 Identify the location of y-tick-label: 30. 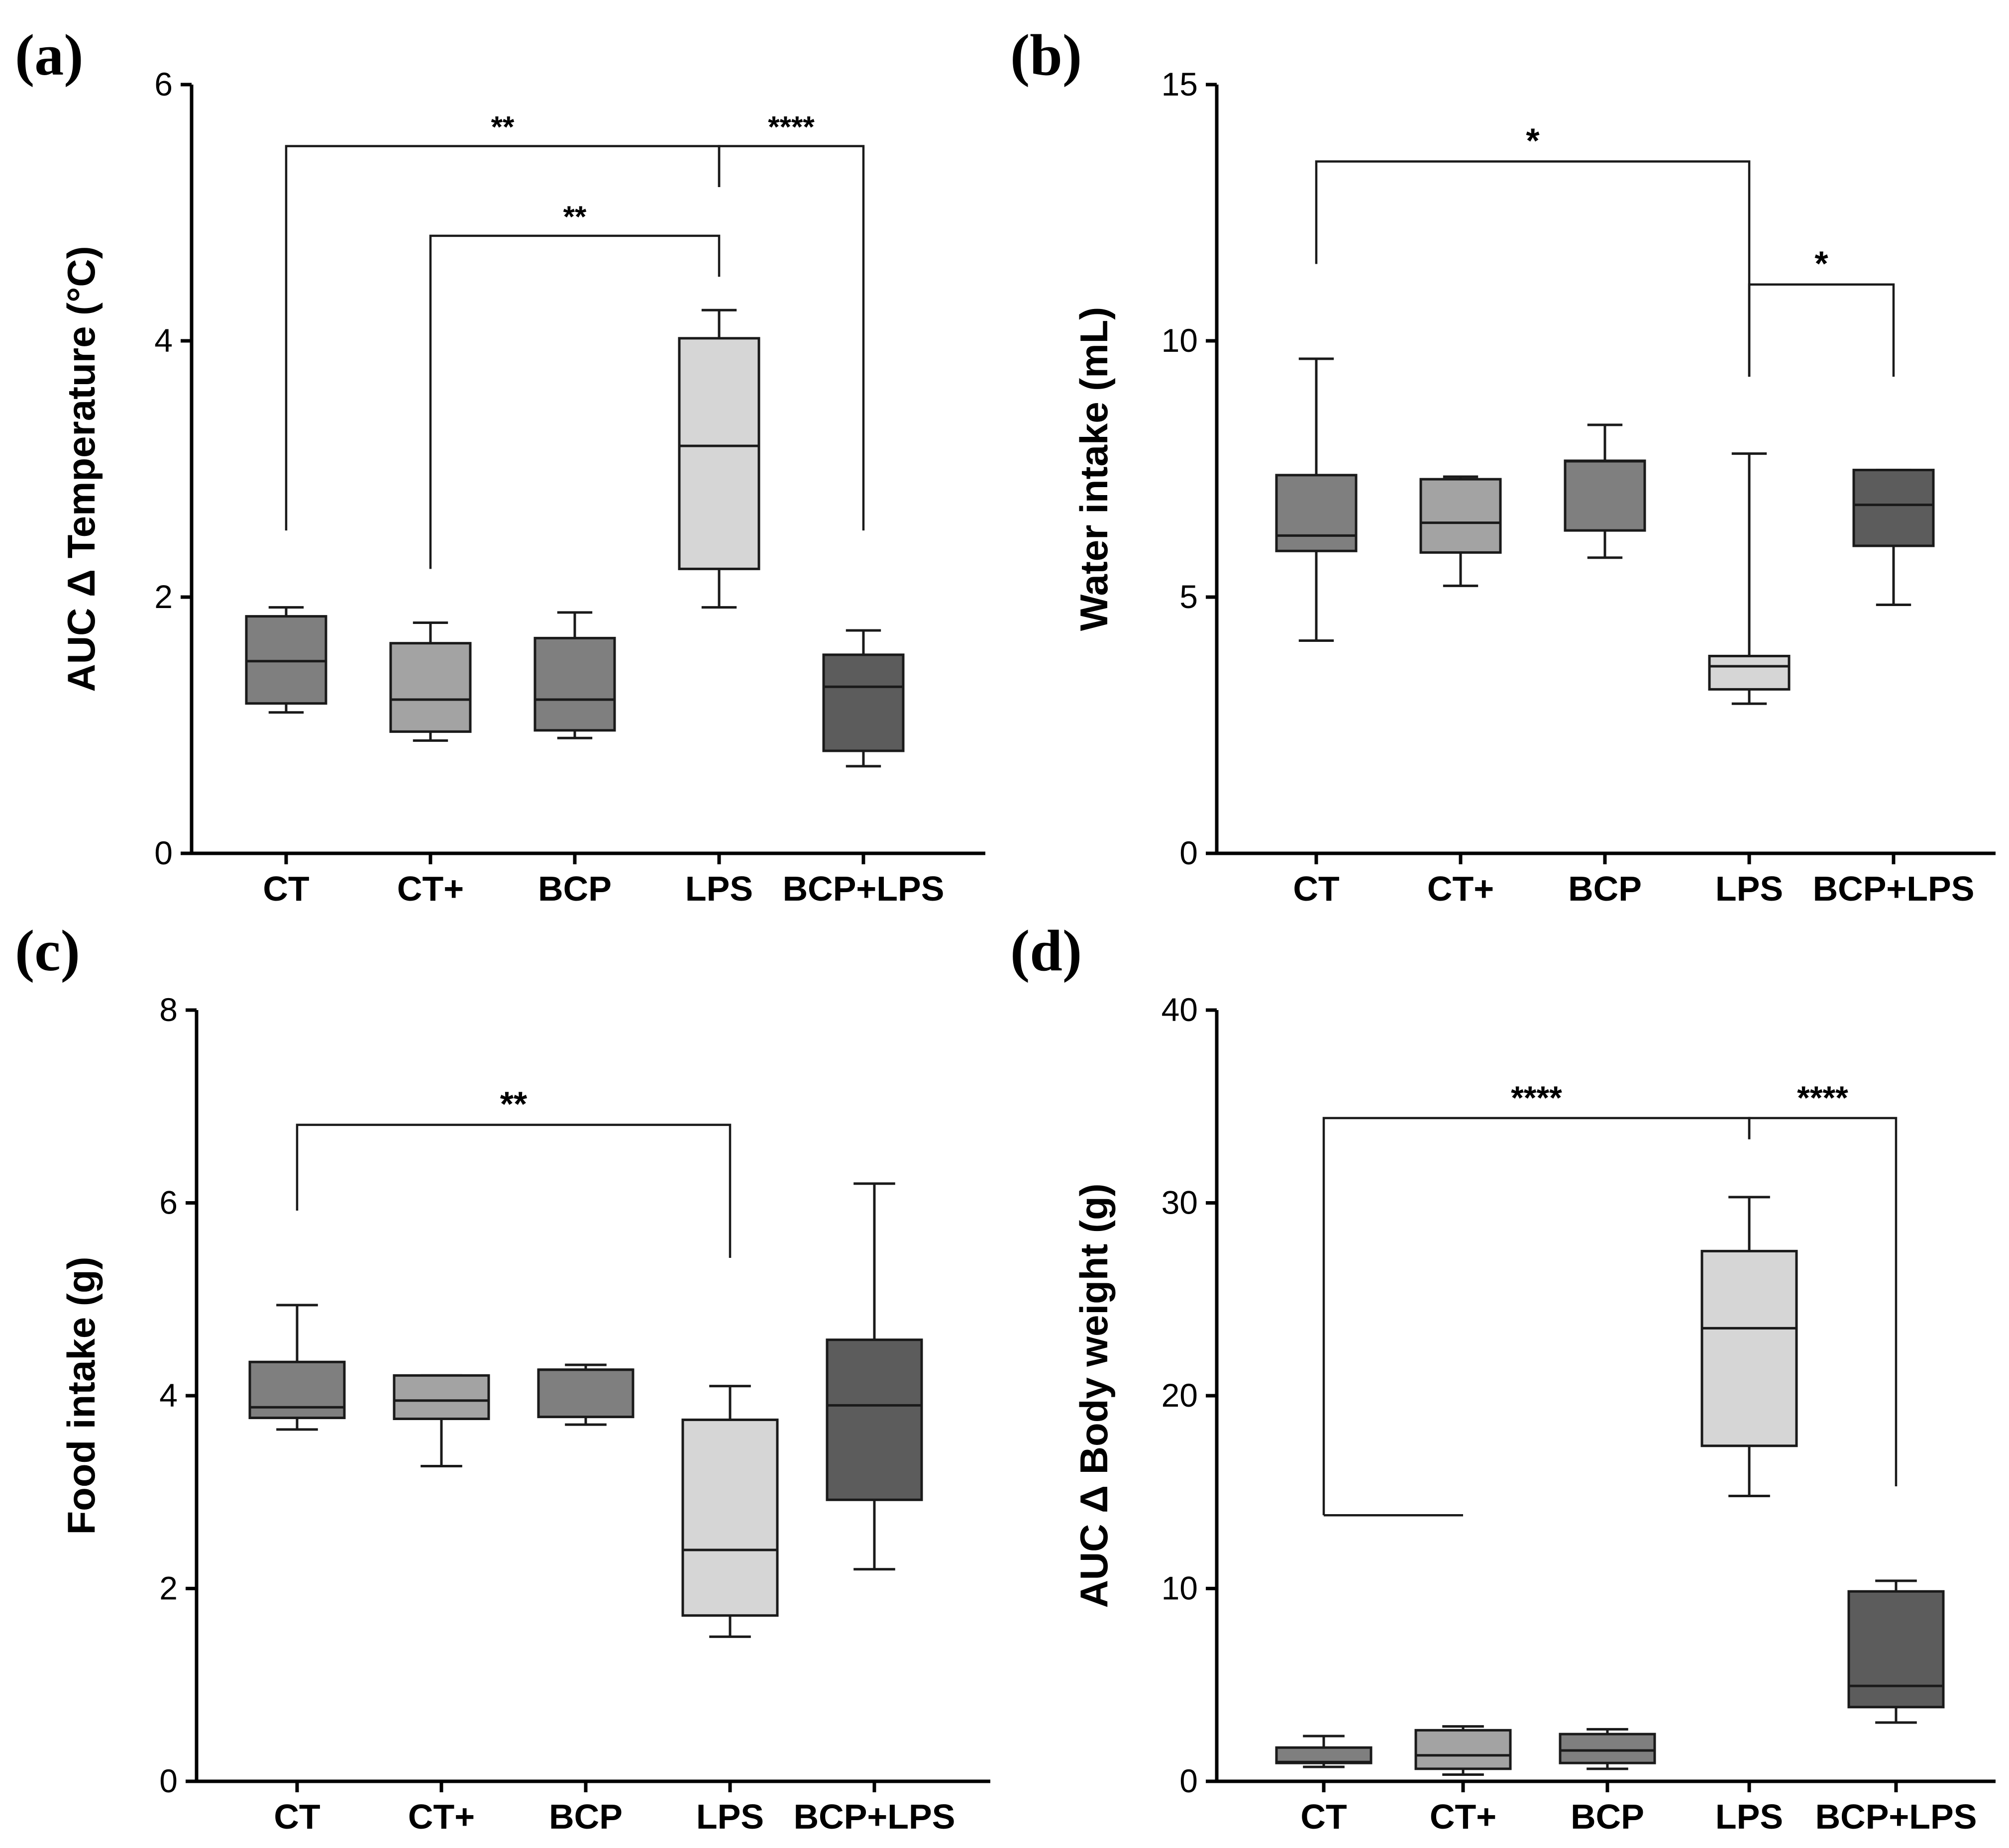
(1180, 1203).